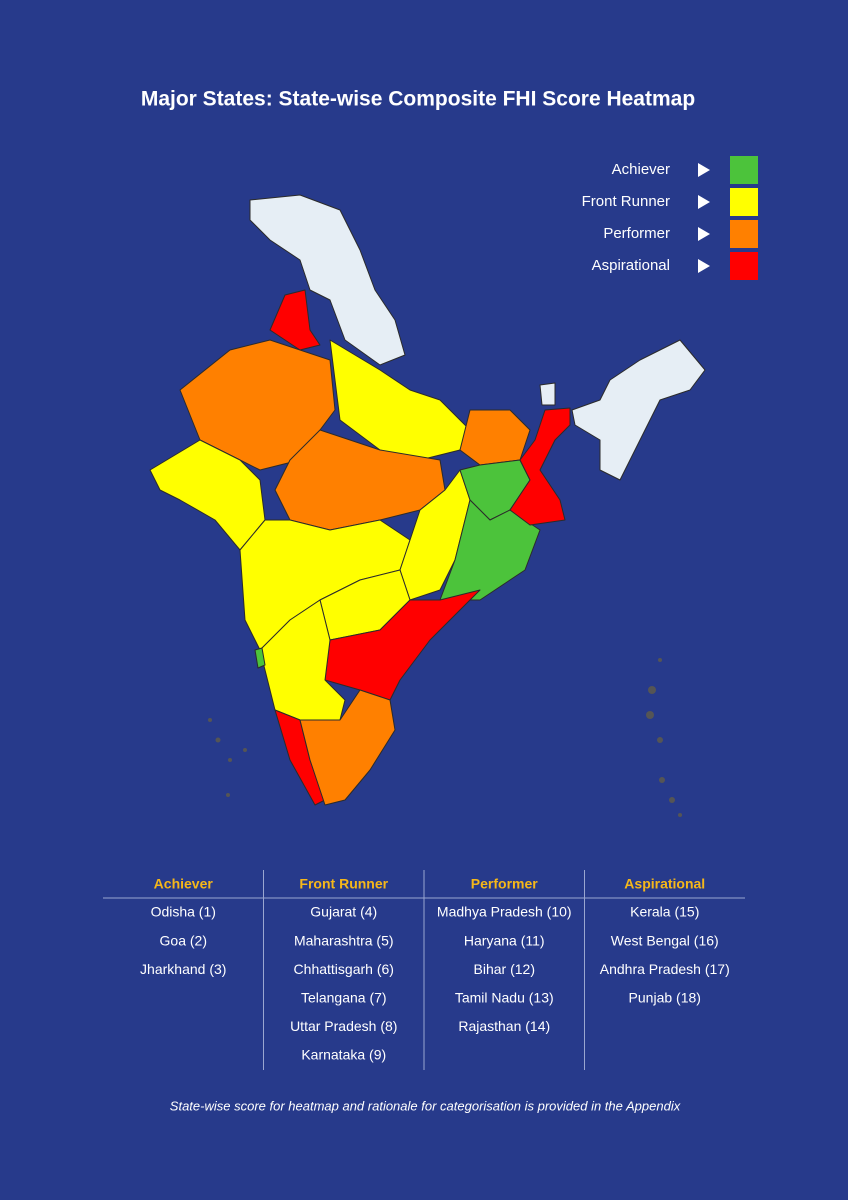 The height and width of the screenshot is (1200, 848). Describe the element at coordinates (631, 265) in the screenshot. I see `legend-label: Aspirational` at that location.